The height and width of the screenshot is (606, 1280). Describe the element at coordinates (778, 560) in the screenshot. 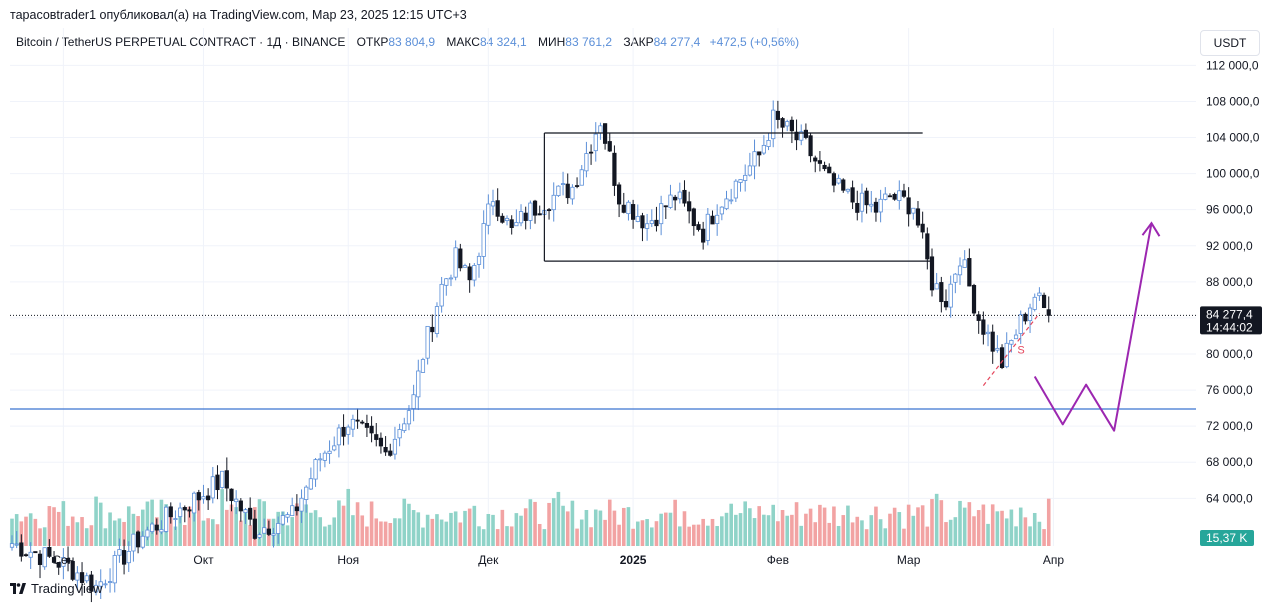

I see `time-tick-label: Фев` at that location.